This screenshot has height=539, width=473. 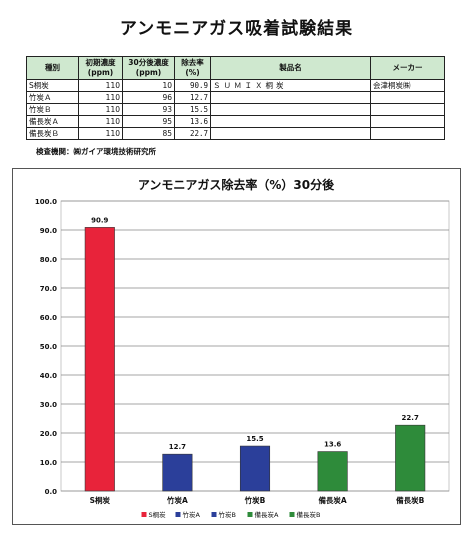 What do you see at coordinates (332, 500) in the screenshot?
I see `x-tick-label: 備長炭A` at bounding box center [332, 500].